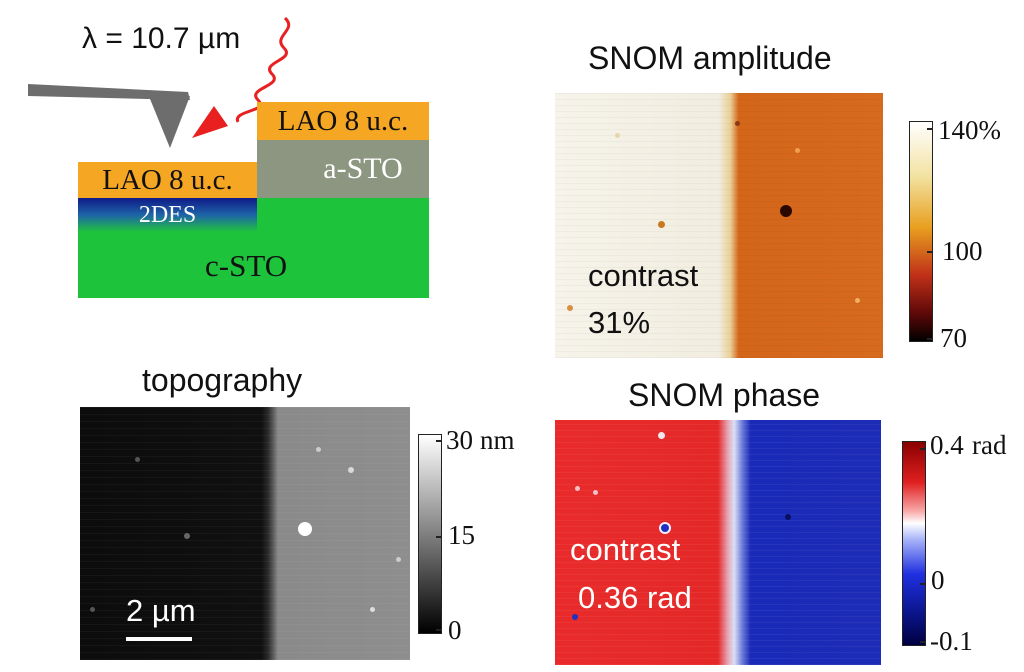  Describe the element at coordinates (455, 630) in the screenshot. I see `topography-colorbar-min: 0` at that location.